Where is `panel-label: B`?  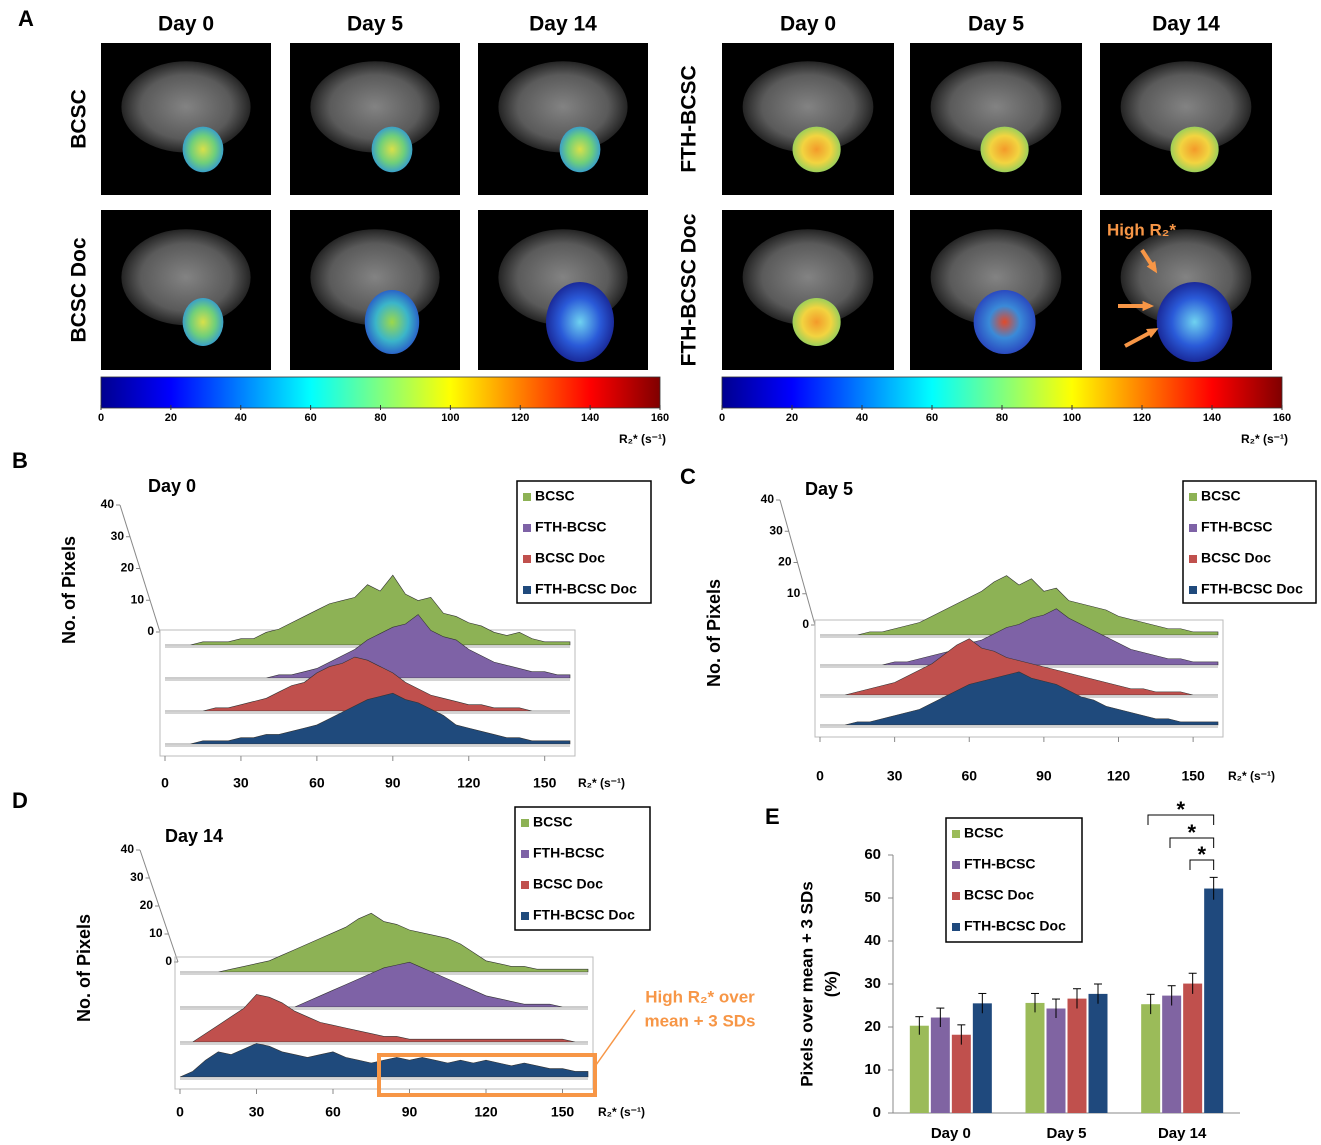
panel-label: B is located at coordinates (20, 460).